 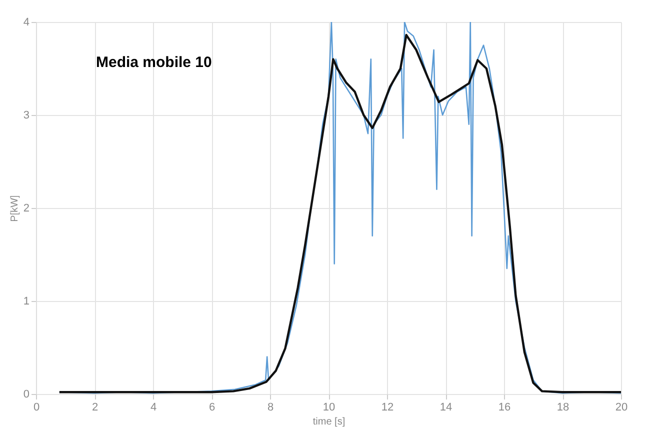 What do you see at coordinates (36, 408) in the screenshot?
I see `x-tick-label: 0` at bounding box center [36, 408].